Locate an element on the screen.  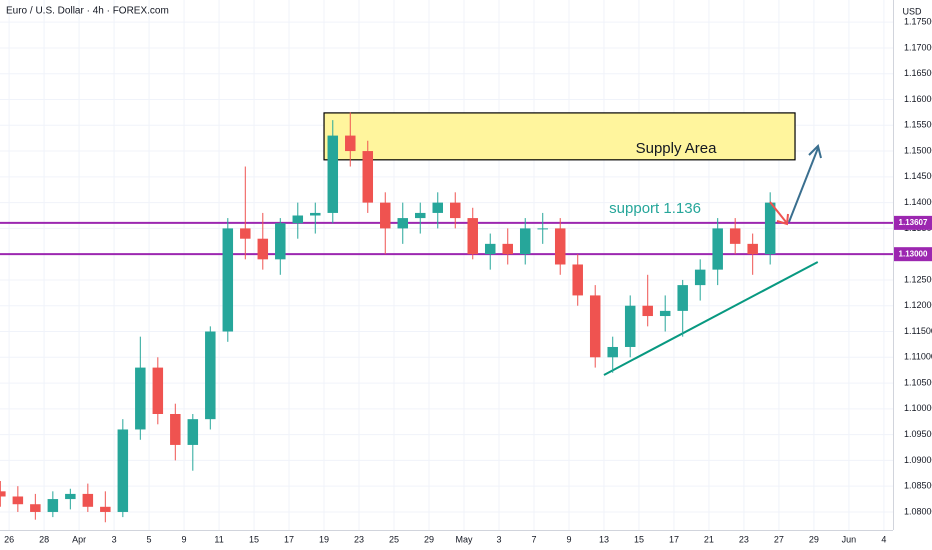
supply-zone-label: Supply Area is located at coordinates (677, 148).